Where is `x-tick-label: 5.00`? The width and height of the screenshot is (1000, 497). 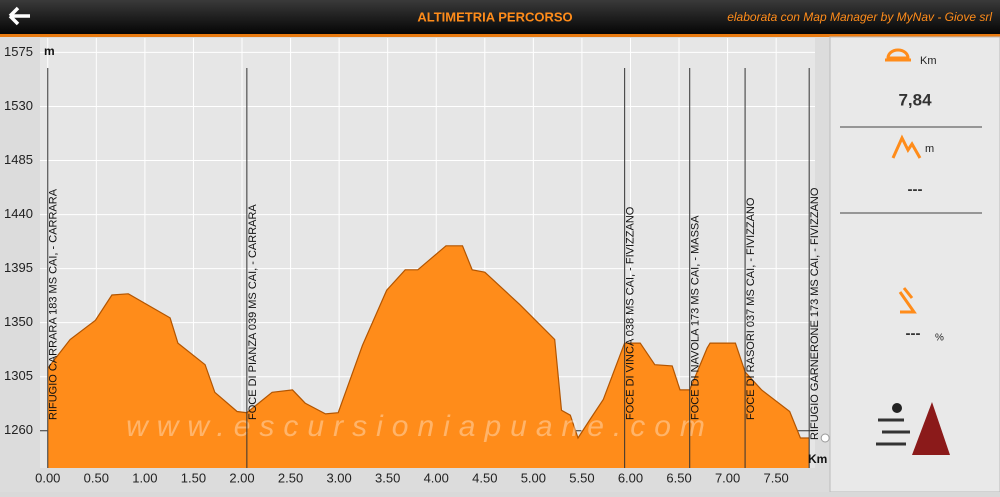
x-tick-label: 5.00 is located at coordinates (533, 477).